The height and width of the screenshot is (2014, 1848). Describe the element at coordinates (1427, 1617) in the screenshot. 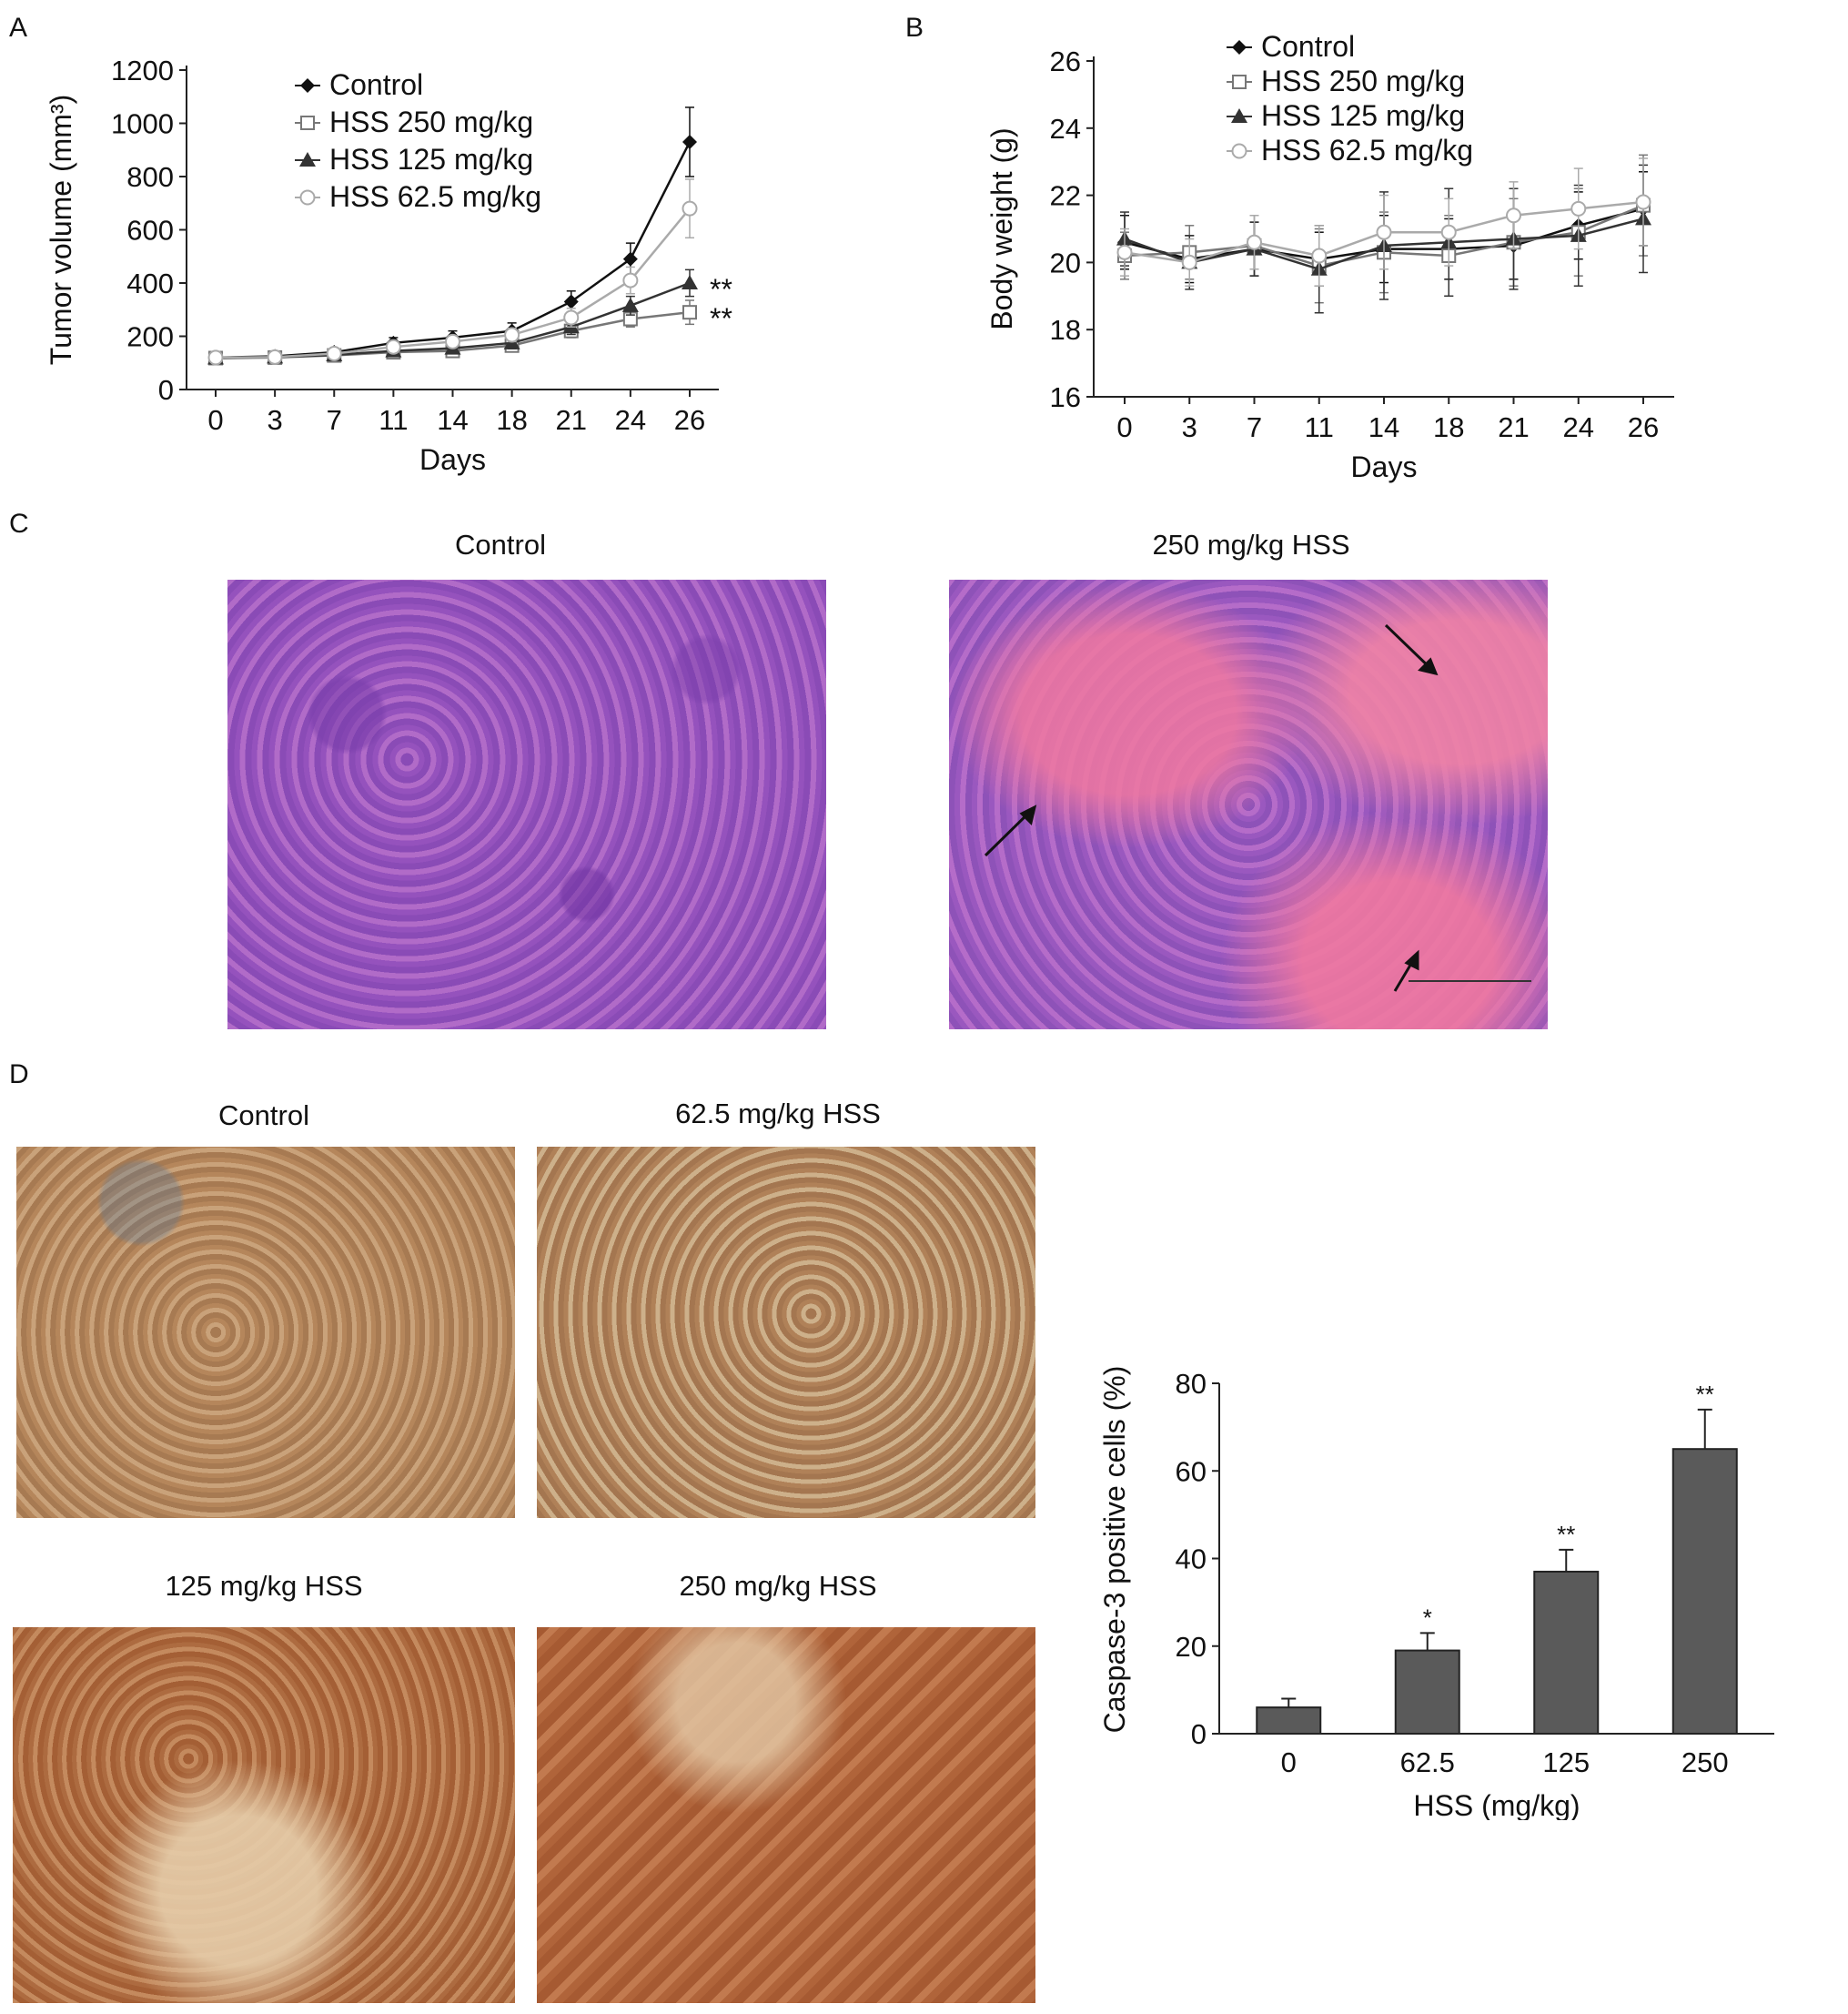

I see `significance-label: *` at that location.